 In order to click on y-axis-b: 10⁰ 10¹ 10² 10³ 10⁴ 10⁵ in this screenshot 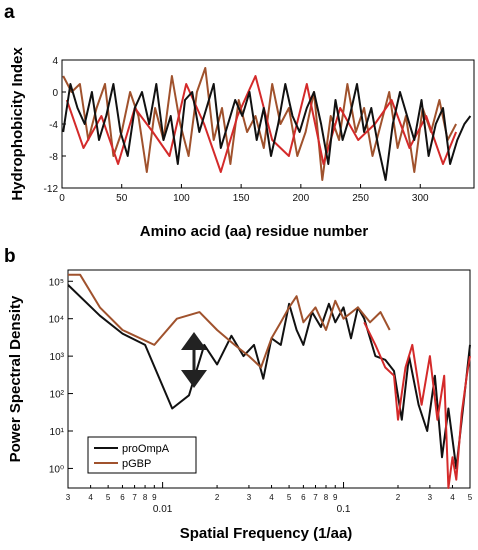, I will do `click(61, 376)`.